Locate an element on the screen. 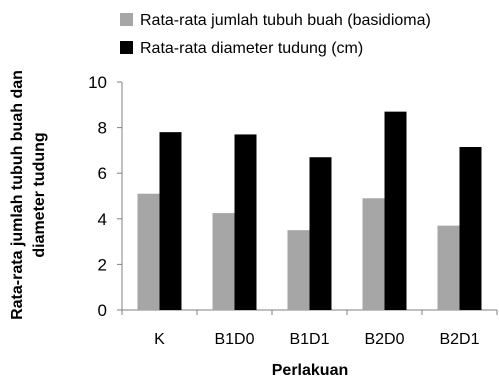 The image size is (499, 385). x-tick-label: B1D1 is located at coordinates (309, 339).